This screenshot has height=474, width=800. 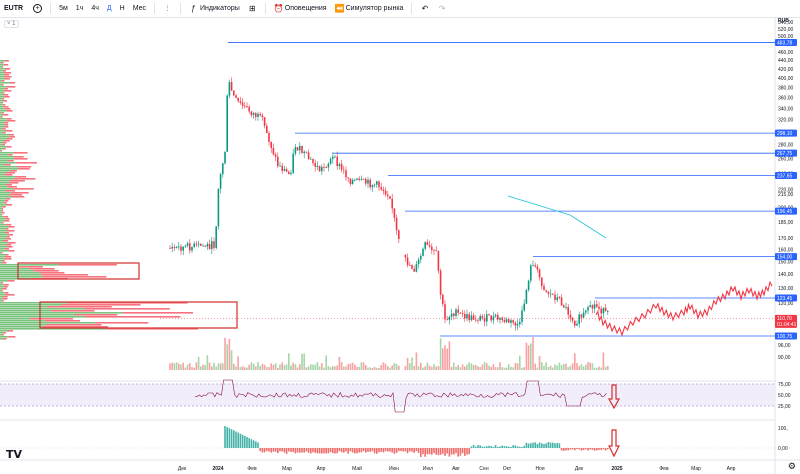 What do you see at coordinates (791, 466) in the screenshot?
I see `settings-gear-icon: ⚙` at bounding box center [791, 466].